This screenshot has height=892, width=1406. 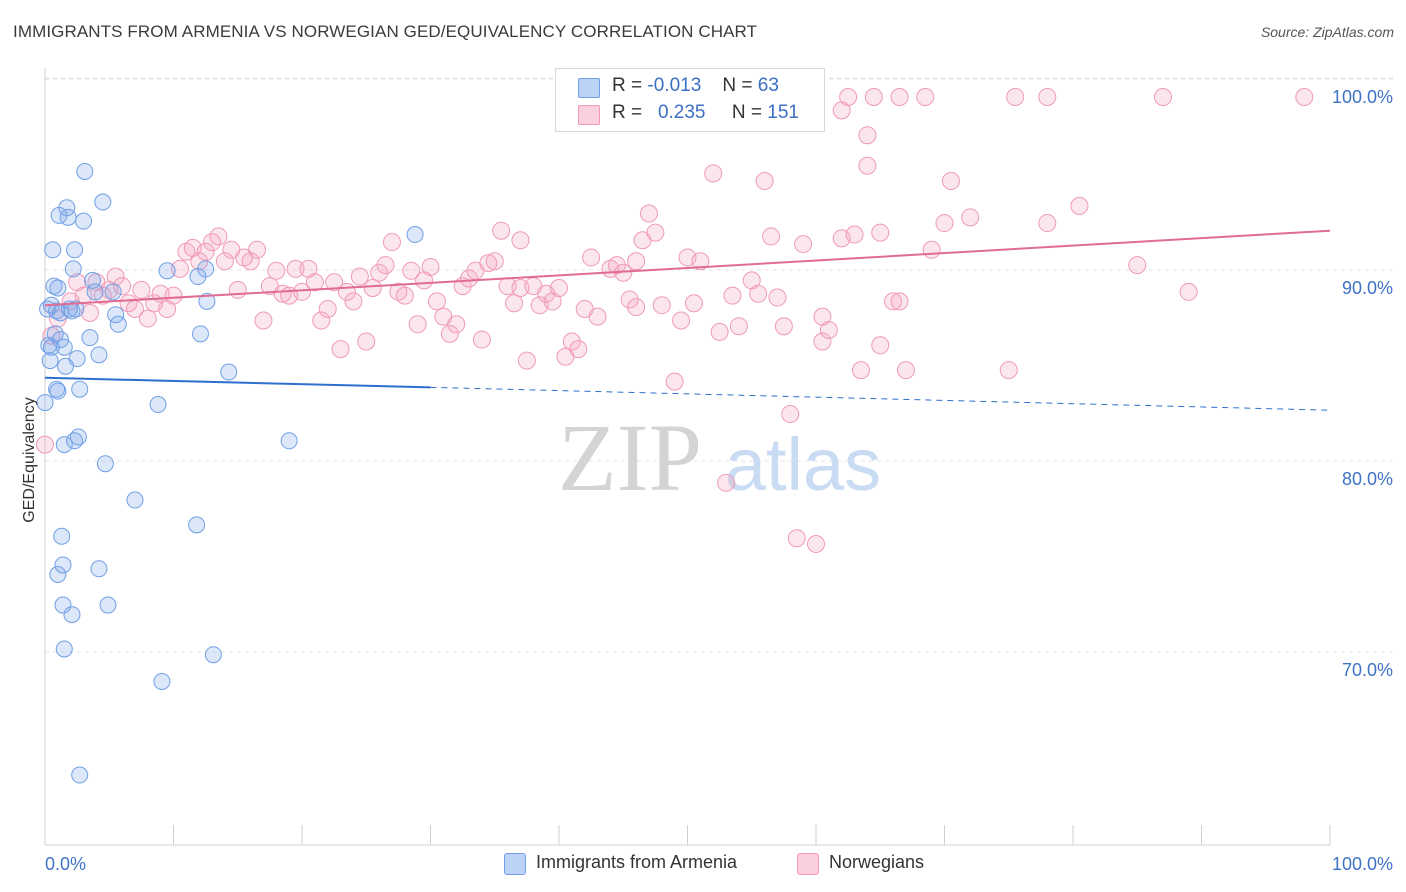 I want to click on norwegian-swatch, so click(x=589, y=115).